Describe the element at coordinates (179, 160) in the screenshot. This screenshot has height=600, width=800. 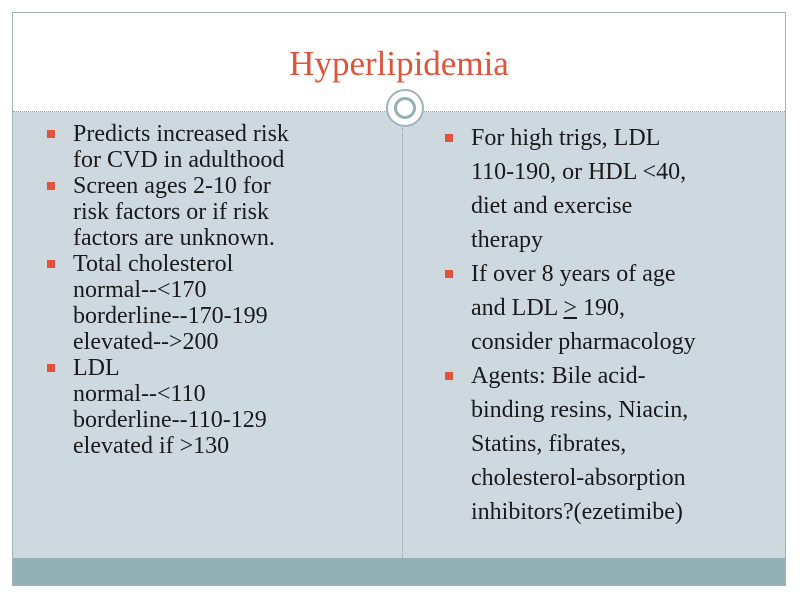
I see `list-item-line: for CVD in adulthood` at that location.